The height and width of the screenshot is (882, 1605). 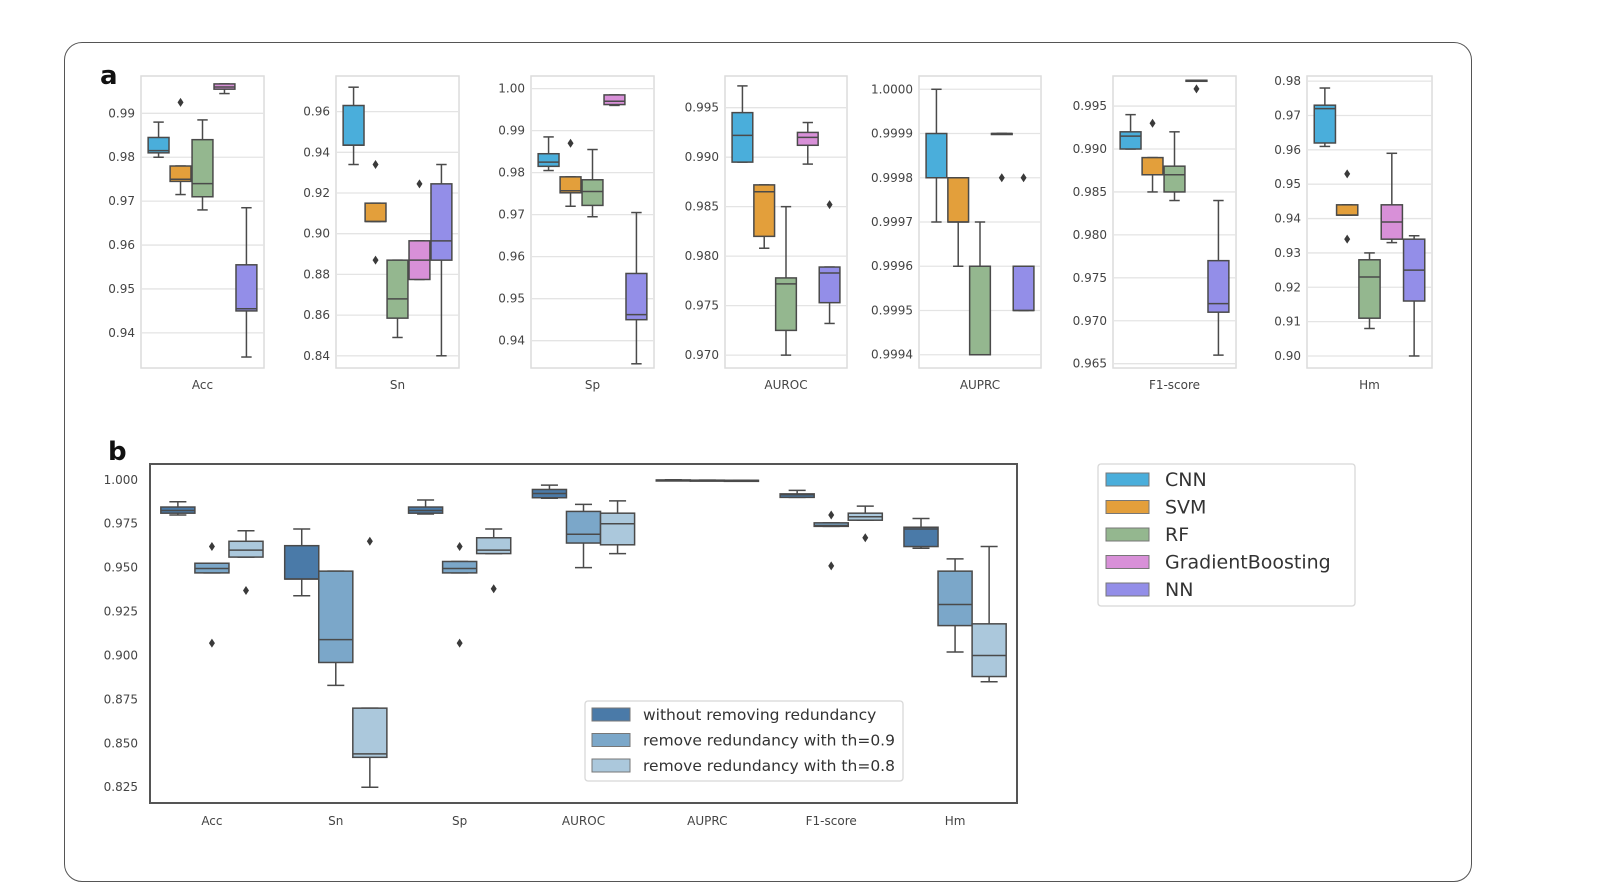 What do you see at coordinates (583, 821) in the screenshot?
I see `x-tick-label: AUROC` at bounding box center [583, 821].